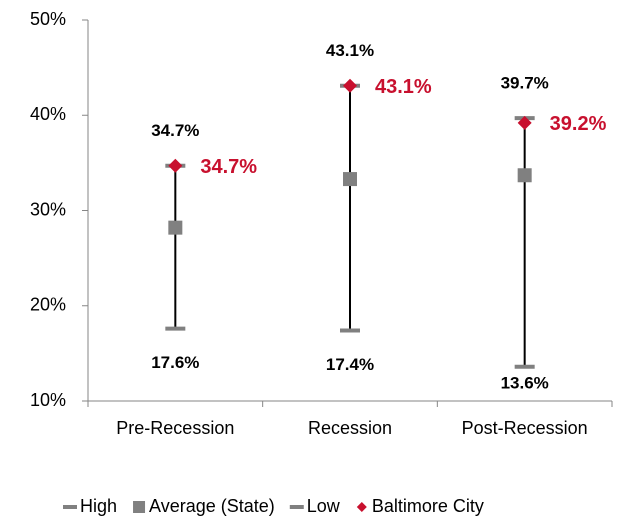  Describe the element at coordinates (48, 400) in the screenshot. I see `y-tick-label: 10%` at that location.